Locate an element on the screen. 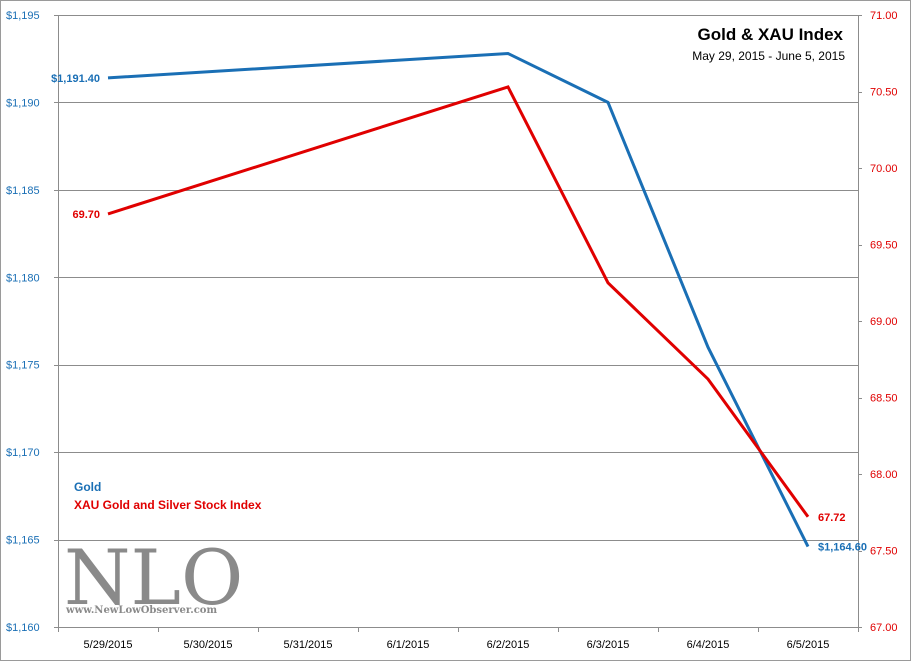 This screenshot has height=666, width=911. legend-gold: Gold is located at coordinates (87, 487).